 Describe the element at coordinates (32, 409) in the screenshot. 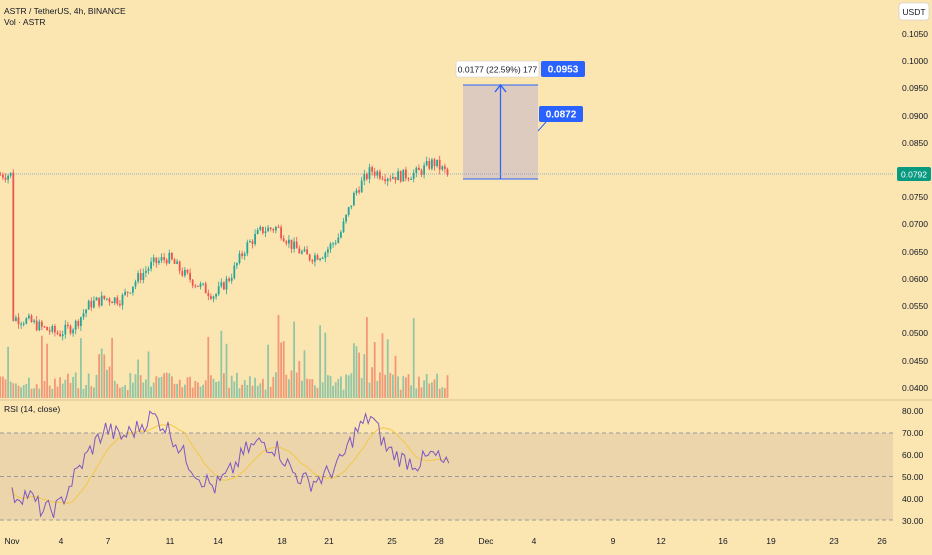

I see `rsi-legend: RSI (14, close)` at that location.